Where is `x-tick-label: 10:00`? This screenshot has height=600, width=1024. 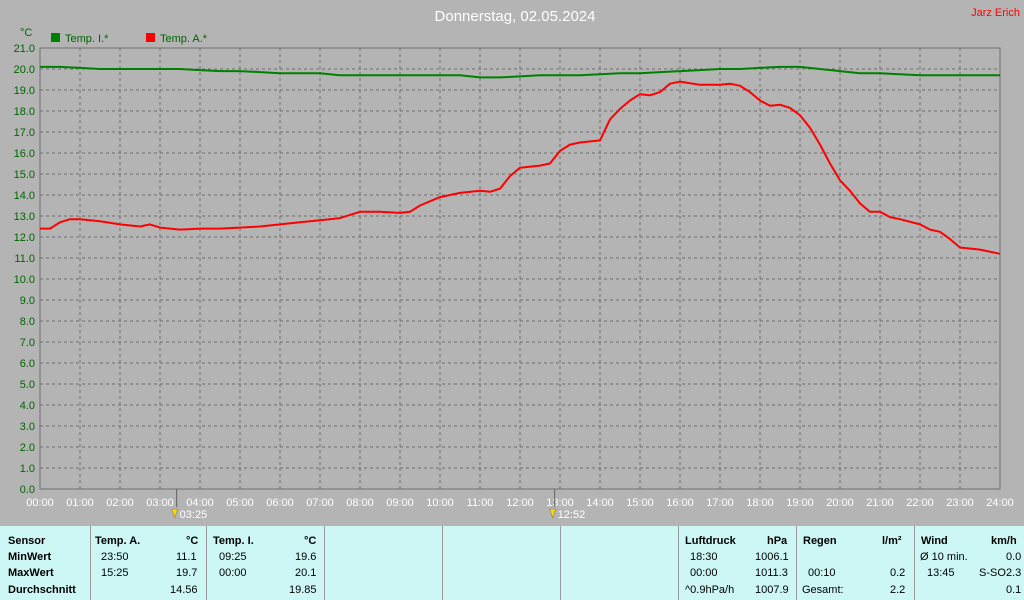
x-tick-label: 10:00 is located at coordinates (440, 503).